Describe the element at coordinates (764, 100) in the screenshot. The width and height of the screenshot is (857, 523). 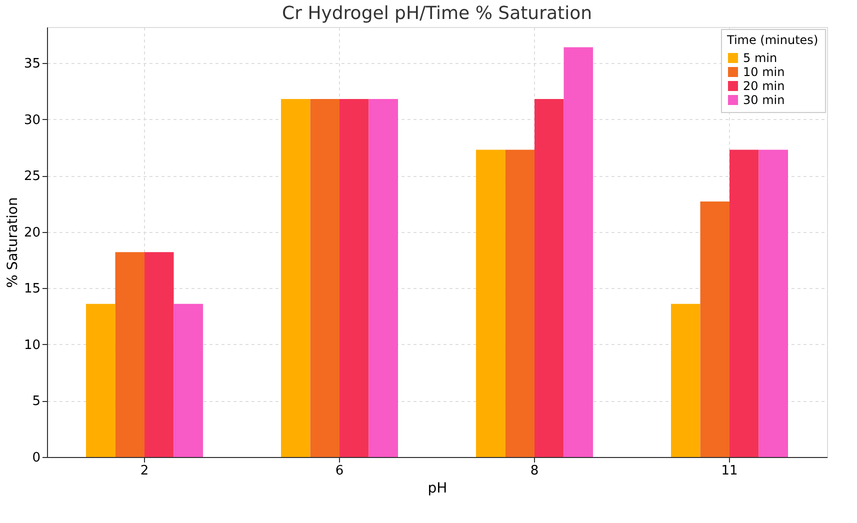
I see `legend-label: 30 min` at that location.